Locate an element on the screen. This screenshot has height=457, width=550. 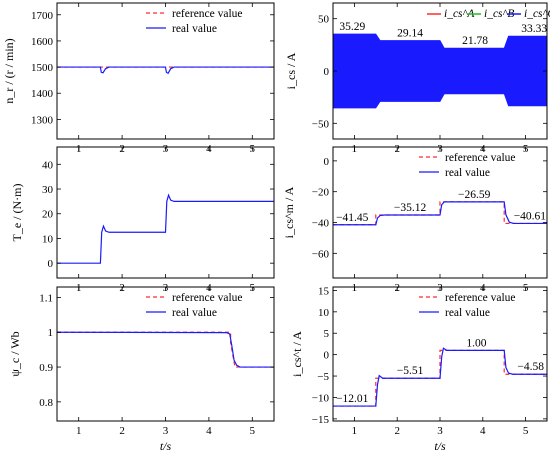
data-label: 33.33 is located at coordinates (534, 29).